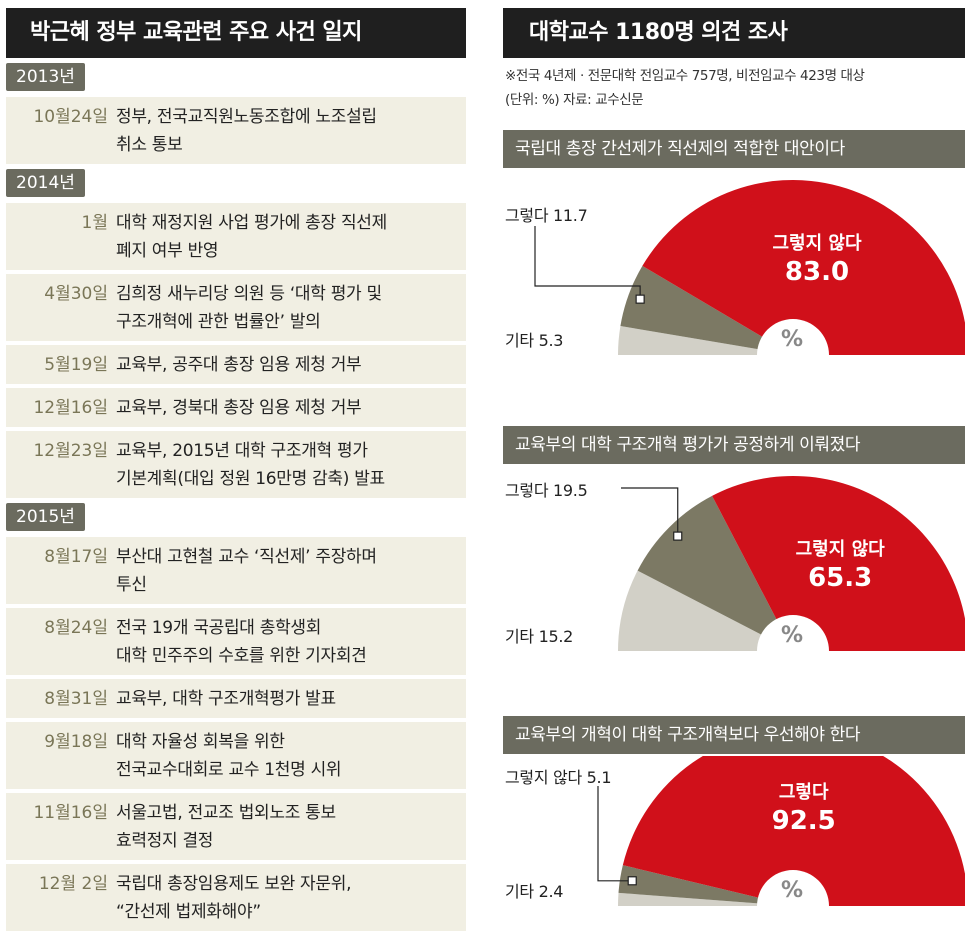 This screenshot has height=949, width=970. What do you see at coordinates (539, 636) in the screenshot?
I see `label-other: 기타 15.2` at bounding box center [539, 636].